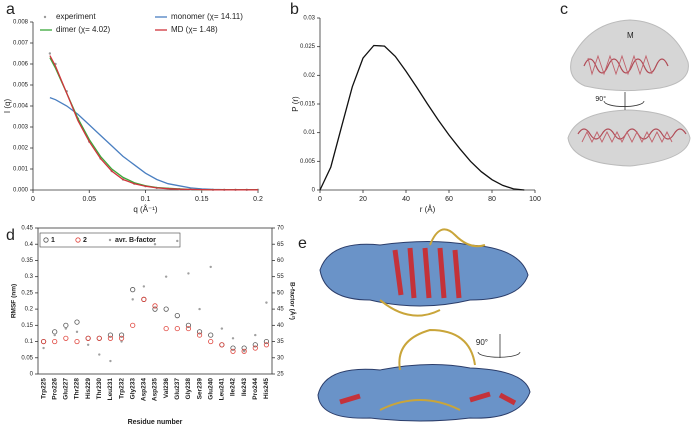  Describe the element at coordinates (280, 310) in the screenshot. I see `y2-tick-label: 45` at that location.